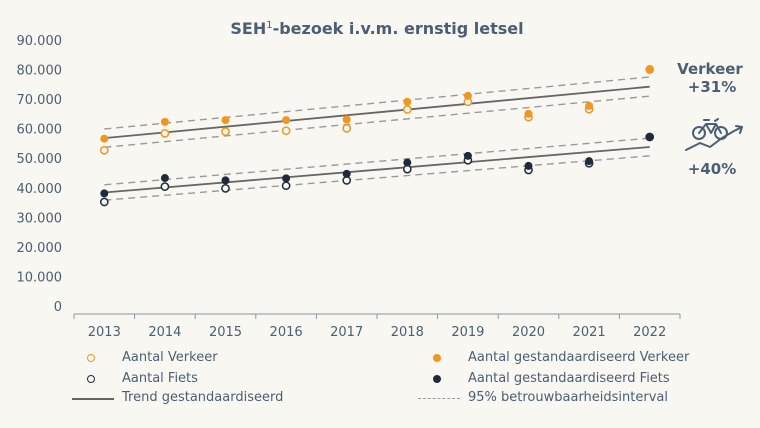 The height and width of the screenshot is (428, 760). What do you see at coordinates (528, 332) in the screenshot?
I see `x-tick-label: 2020` at bounding box center [528, 332].